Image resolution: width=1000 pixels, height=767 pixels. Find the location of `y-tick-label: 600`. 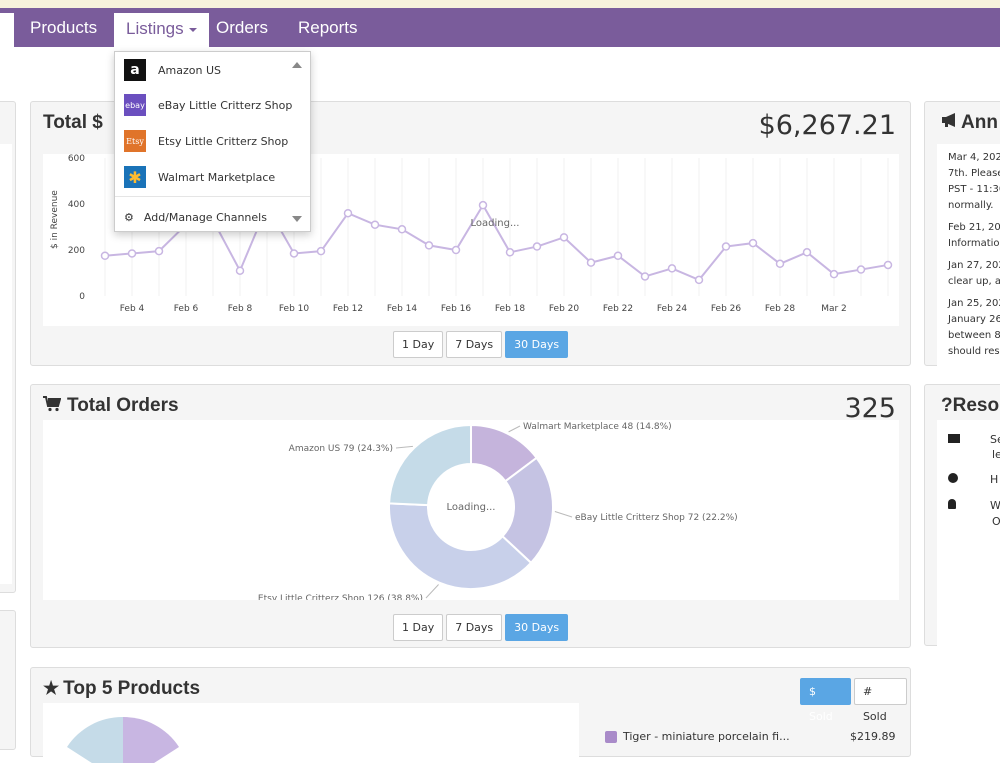

y-tick-label: 600 is located at coordinates (76, 159).